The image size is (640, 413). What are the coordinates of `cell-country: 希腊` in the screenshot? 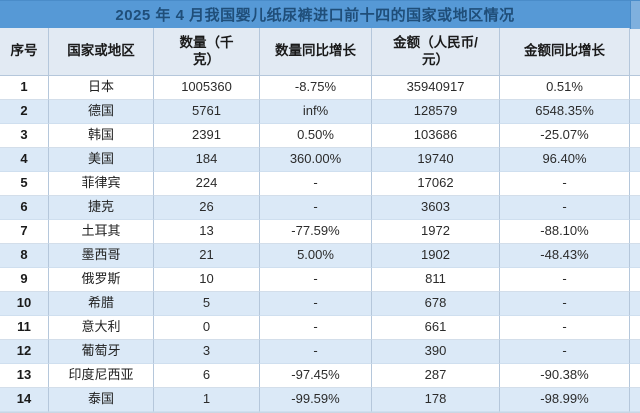 It's located at (101, 304).